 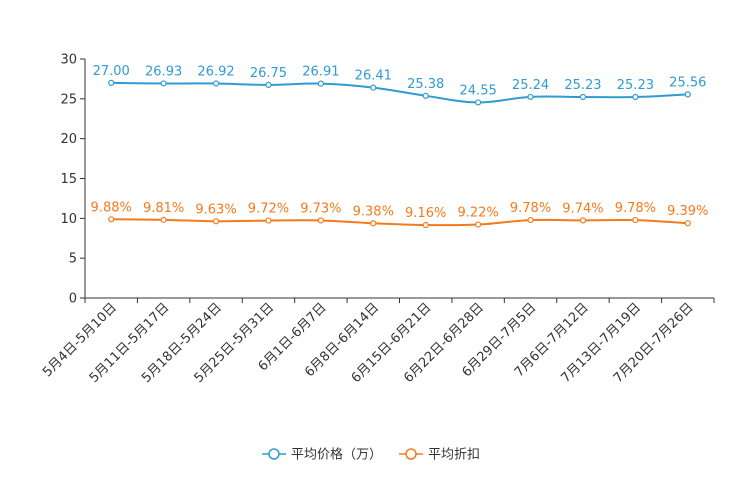 What do you see at coordinates (687, 82) in the screenshot?
I see `data-label: 25.56` at bounding box center [687, 82].